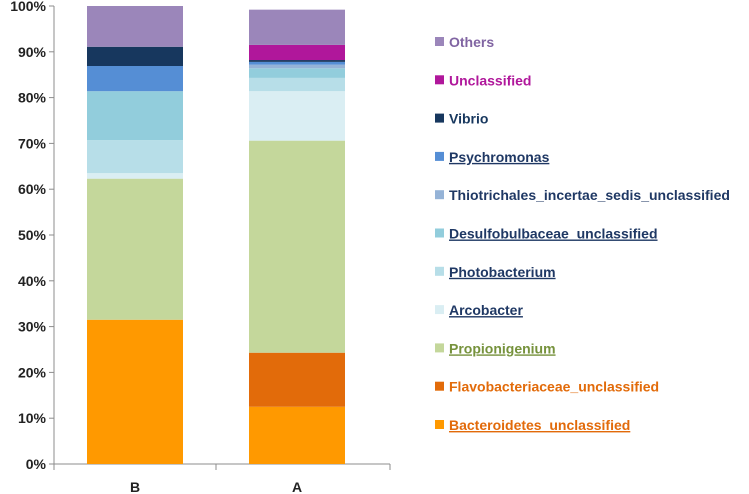  Describe the element at coordinates (297, 435) in the screenshot. I see `bar-segment-A-bacteroidetes-unclassified` at that location.